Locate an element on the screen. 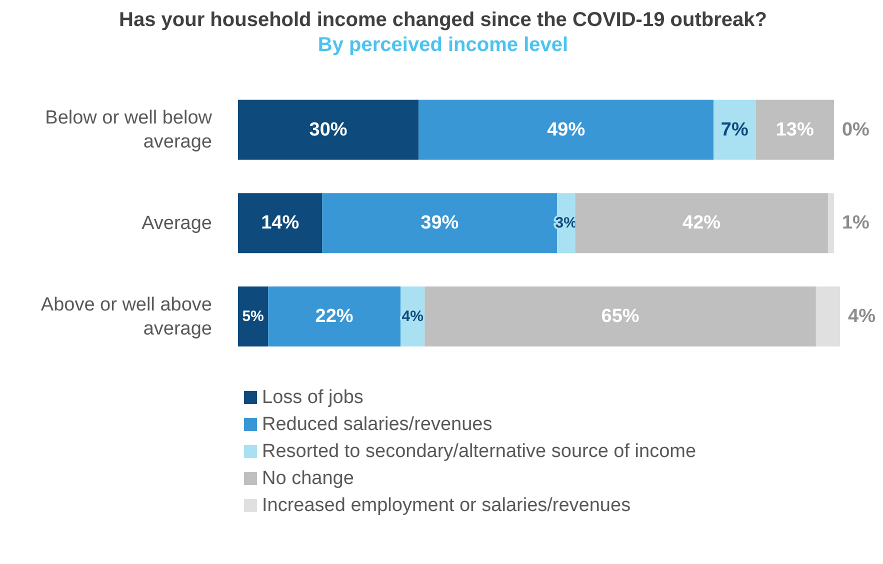 This screenshot has width=883, height=564. legend-label: No change is located at coordinates (308, 479).